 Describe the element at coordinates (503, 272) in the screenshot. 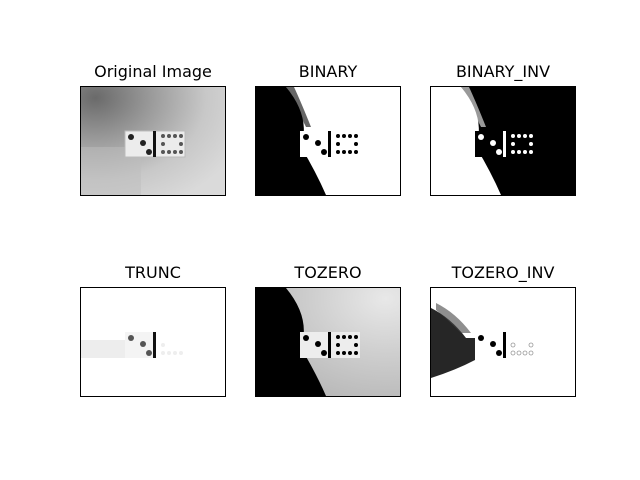

I see `panel-title: TOZERO_INV` at that location.